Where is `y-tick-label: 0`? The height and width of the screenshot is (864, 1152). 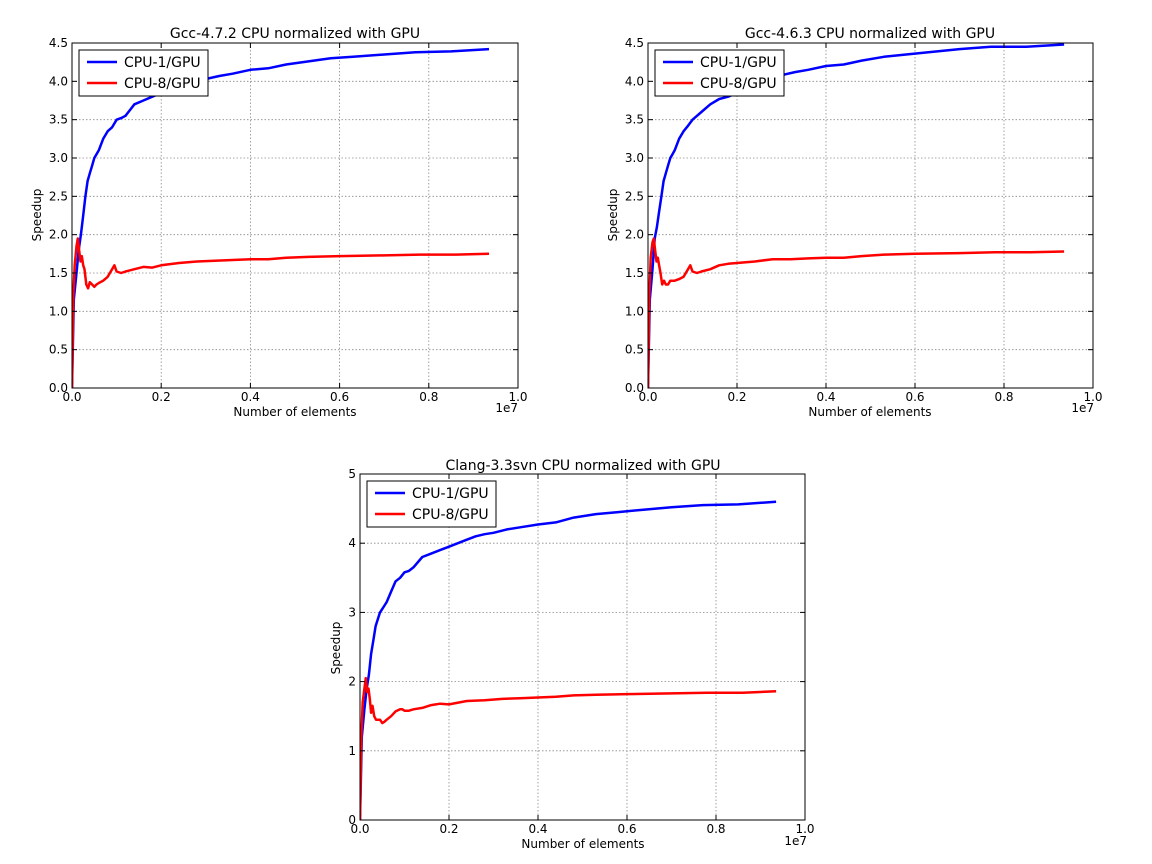
y-tick-label: 0 is located at coordinates (352, 820).